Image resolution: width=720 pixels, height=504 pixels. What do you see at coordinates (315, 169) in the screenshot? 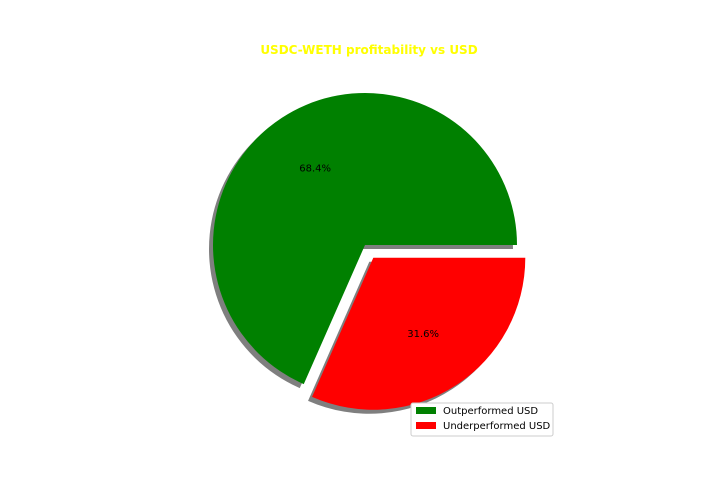
I see `pie-percent-label: 68.4%` at bounding box center [315, 169].